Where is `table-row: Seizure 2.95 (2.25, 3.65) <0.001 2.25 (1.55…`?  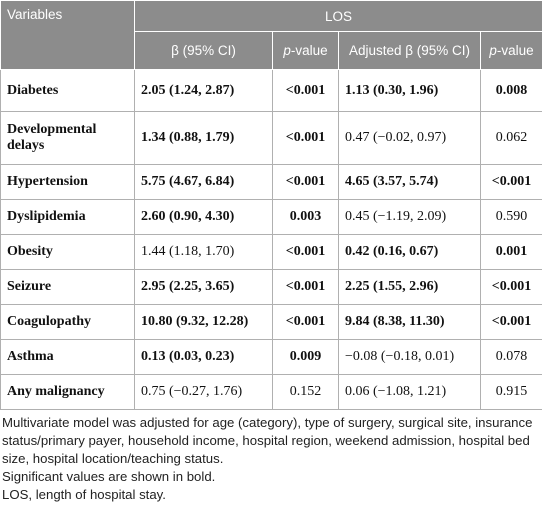 table-row: Seizure 2.95 (2.25, 3.65) <0.001 2.25 (1.55… is located at coordinates (271, 287).